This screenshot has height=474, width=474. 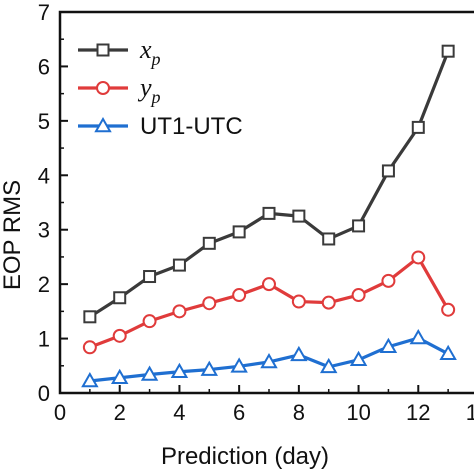 I want to click on legend-label: xp, so click(x=150, y=52).